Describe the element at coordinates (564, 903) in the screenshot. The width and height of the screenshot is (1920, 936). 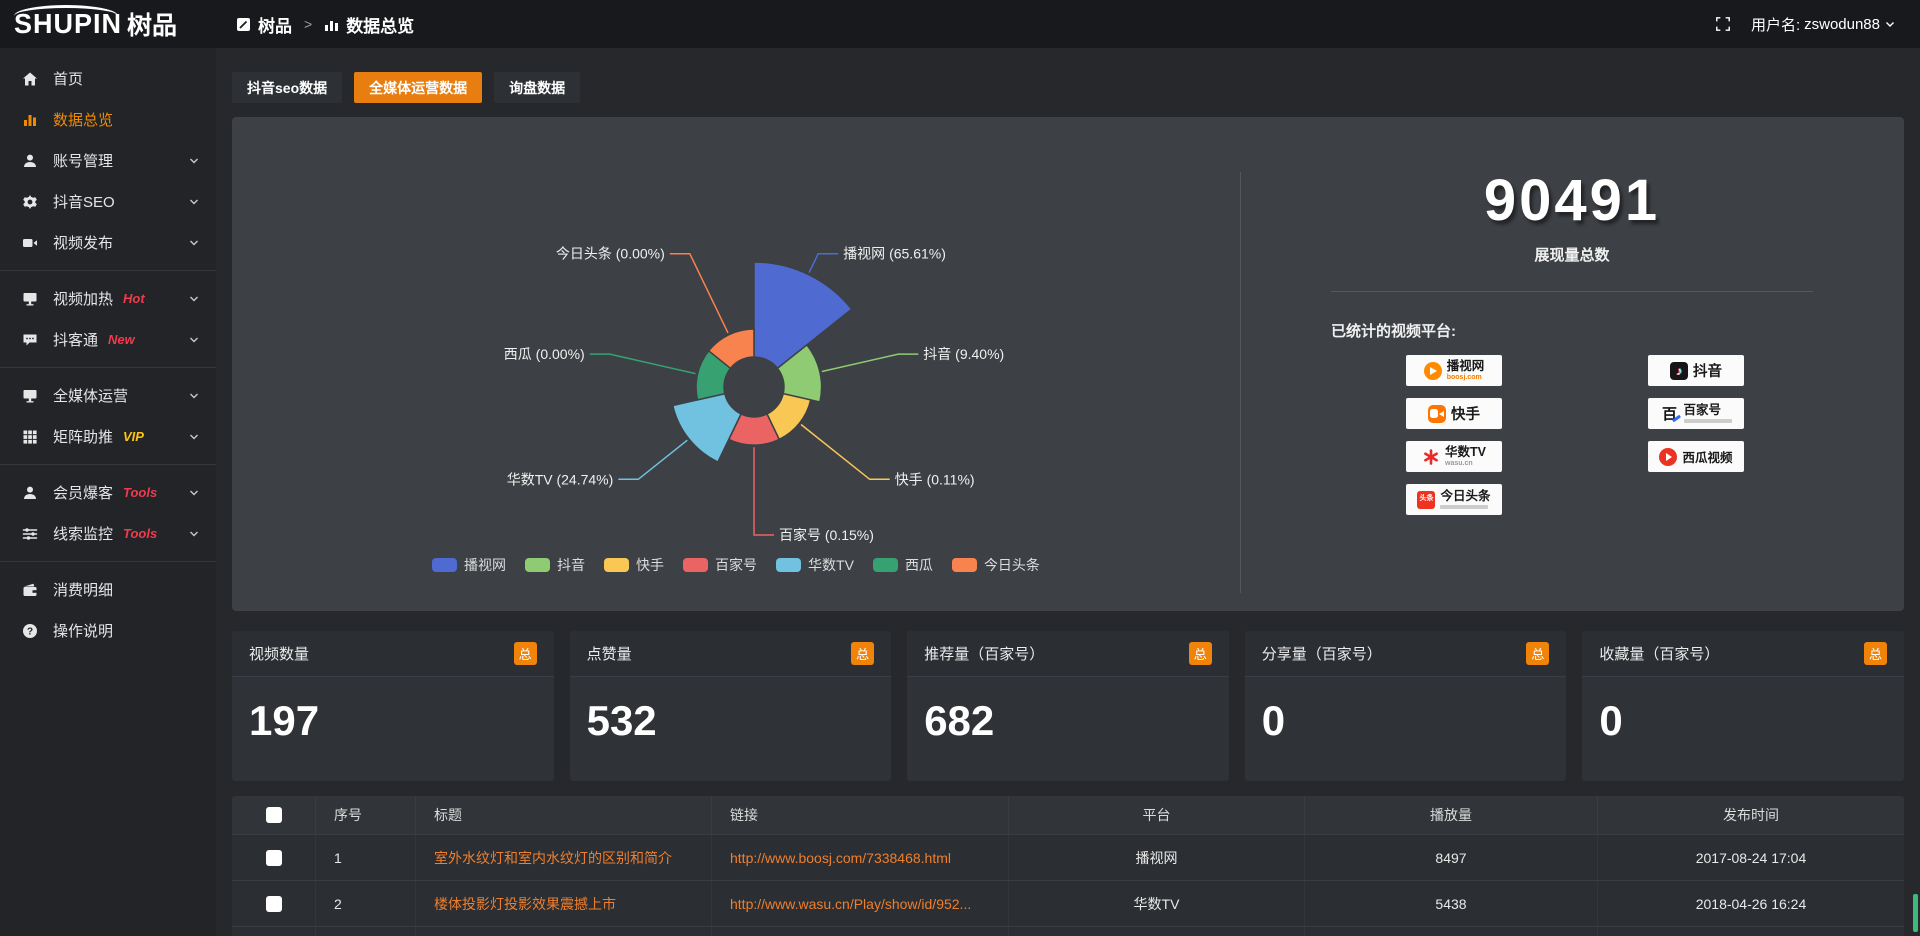
I see `cell-title: 楼体投影灯投影效果震撼上市` at that location.